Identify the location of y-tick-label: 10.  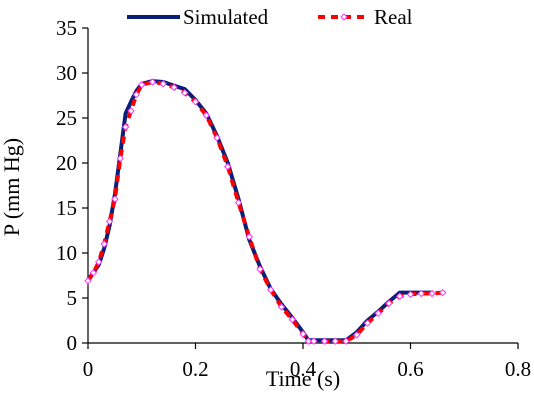
(66, 253).